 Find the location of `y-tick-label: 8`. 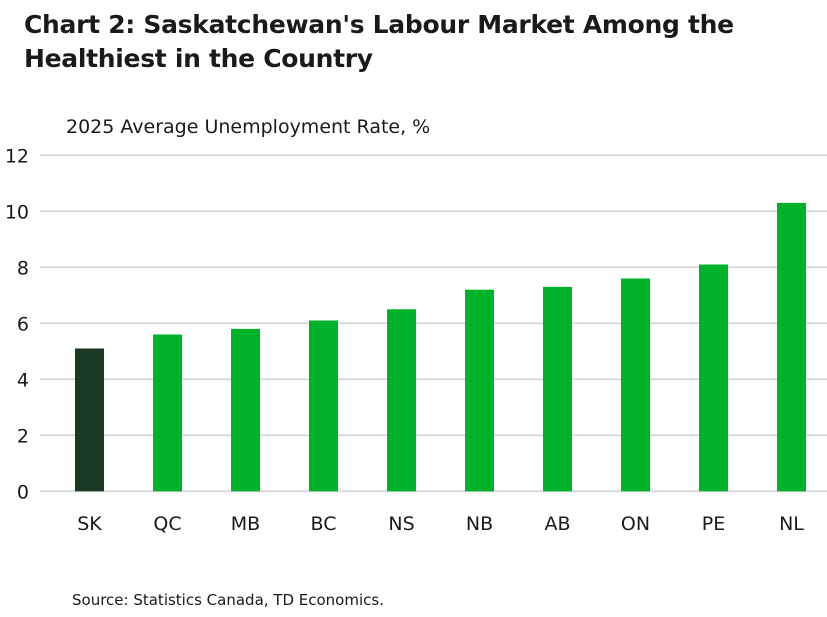

y-tick-label: 8 is located at coordinates (23, 268).